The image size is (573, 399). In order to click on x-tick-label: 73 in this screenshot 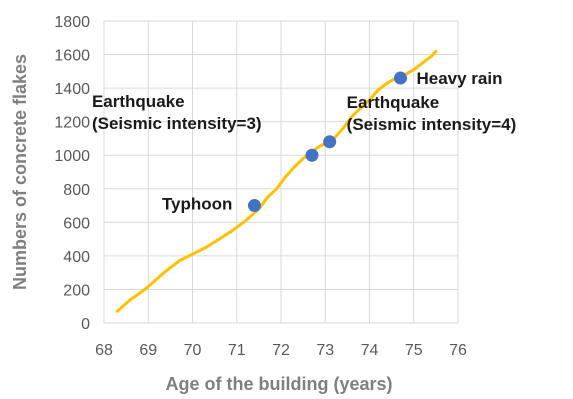, I will do `click(325, 350)`.